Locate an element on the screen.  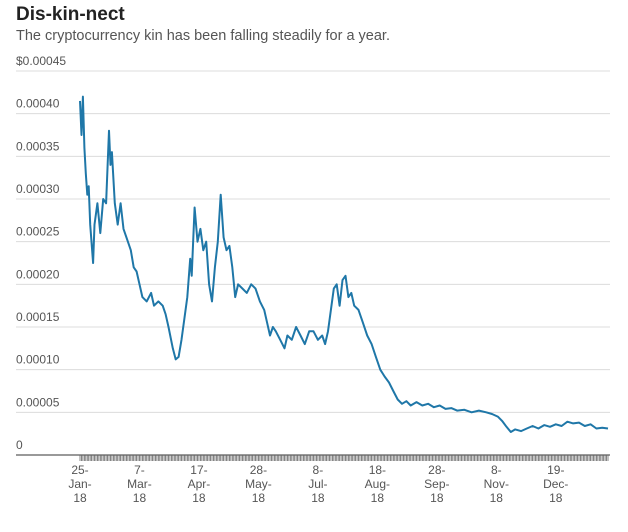
y-tick-label: 0.00030 is located at coordinates (38, 189).